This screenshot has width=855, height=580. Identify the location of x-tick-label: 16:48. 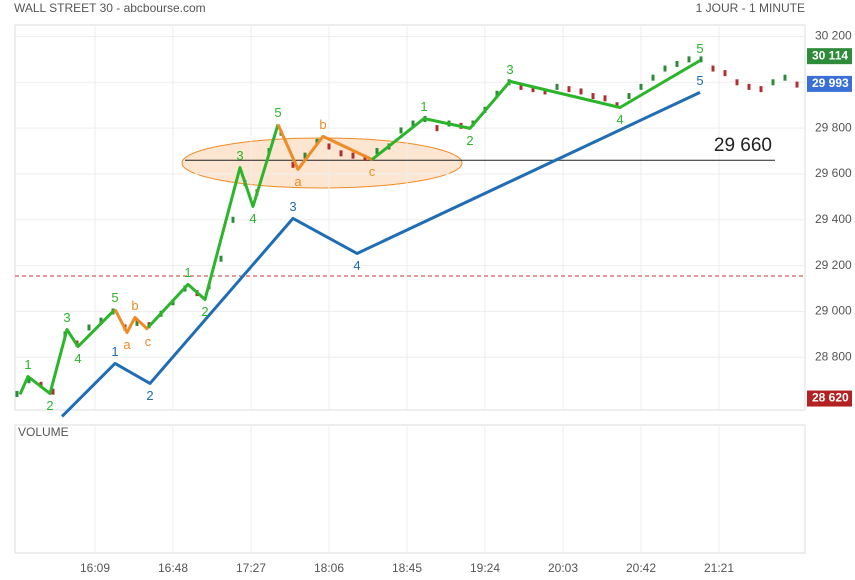
(173, 568).